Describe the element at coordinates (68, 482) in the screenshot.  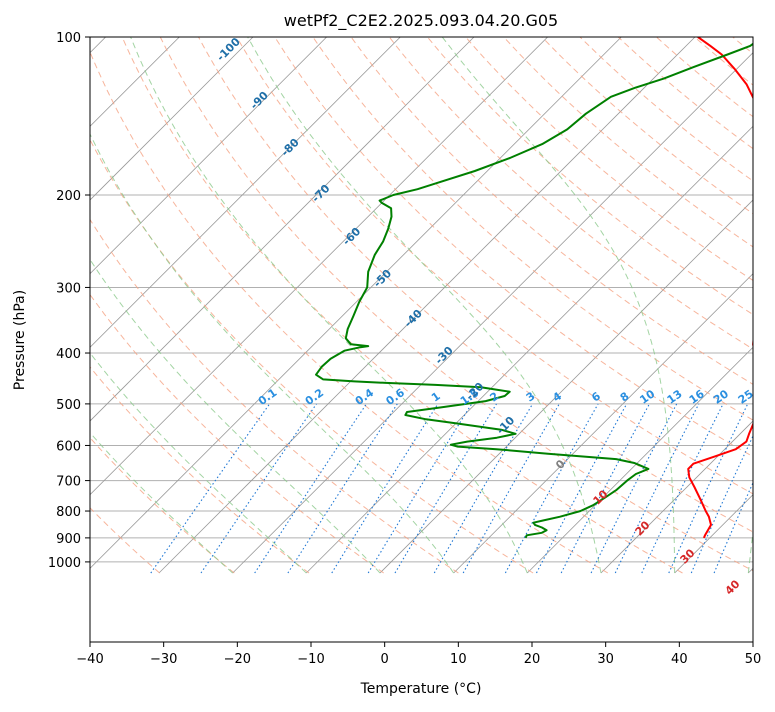
I see `y-tick-label: 700` at that location.